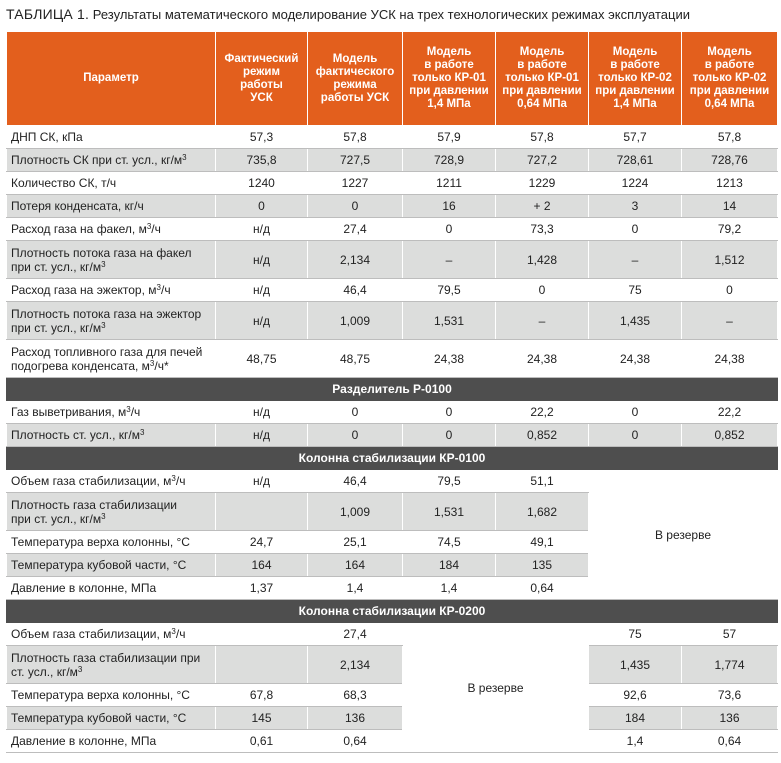  I want to click on param-cell: Температура верха колонны, °С, so click(111, 695).